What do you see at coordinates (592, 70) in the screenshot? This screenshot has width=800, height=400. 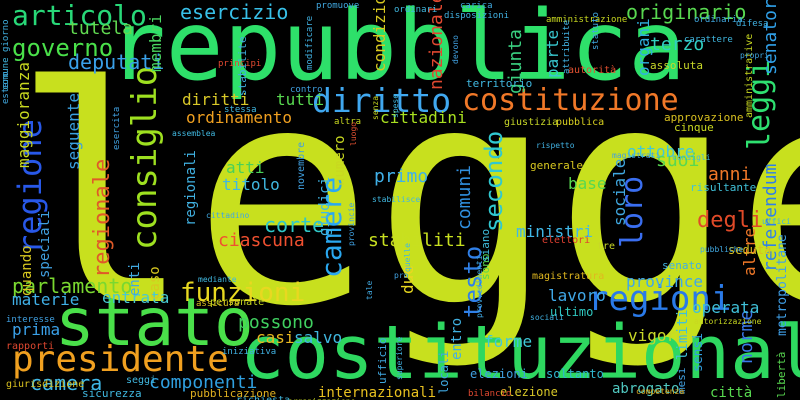 I see `word-autorita: autorità` at bounding box center [592, 70].